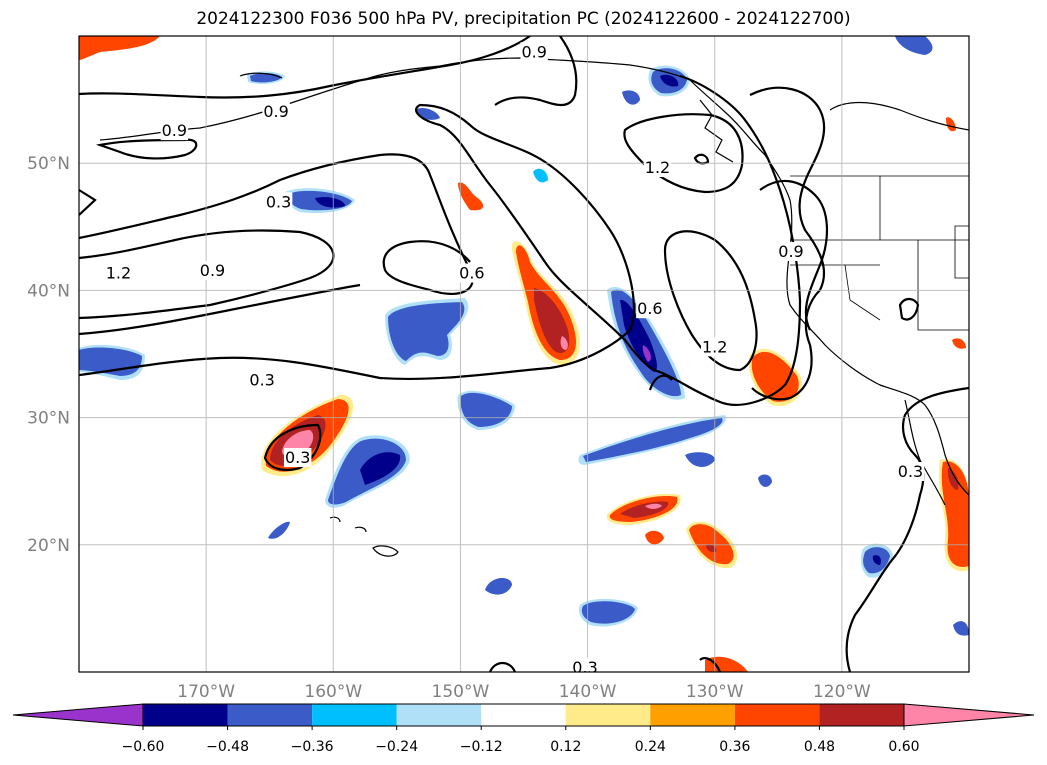  Describe the element at coordinates (396, 747) in the screenshot. I see `colorbar-tick-label: −0.24` at that location.